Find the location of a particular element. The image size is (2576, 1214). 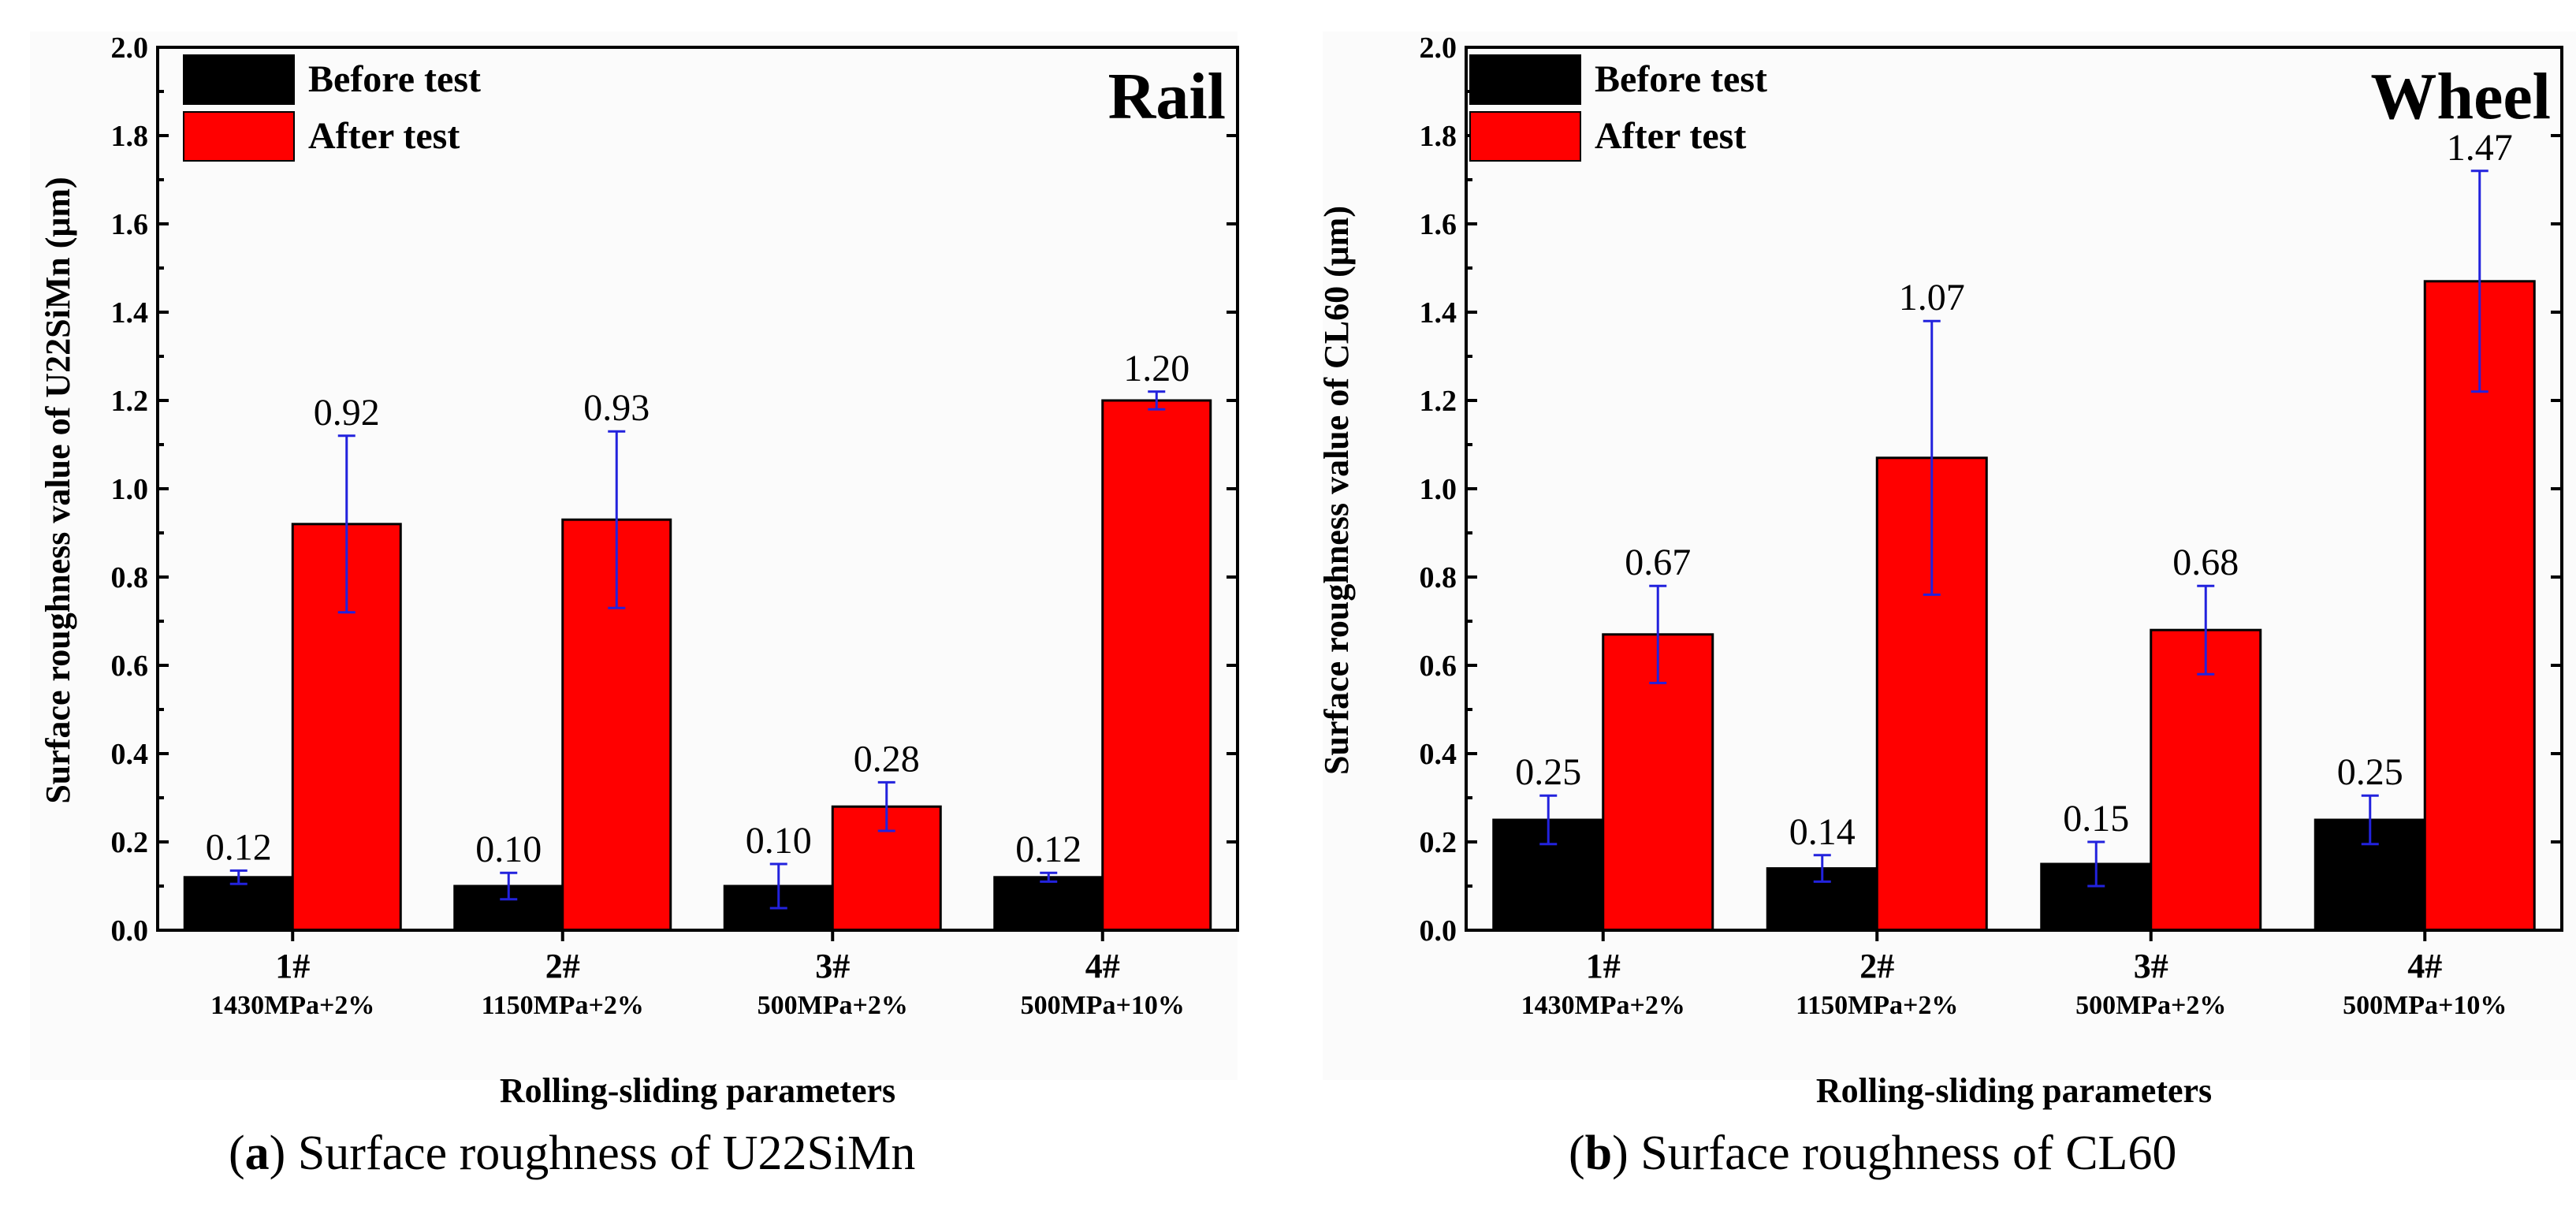

data-label: 0.15 is located at coordinates (2096, 819).